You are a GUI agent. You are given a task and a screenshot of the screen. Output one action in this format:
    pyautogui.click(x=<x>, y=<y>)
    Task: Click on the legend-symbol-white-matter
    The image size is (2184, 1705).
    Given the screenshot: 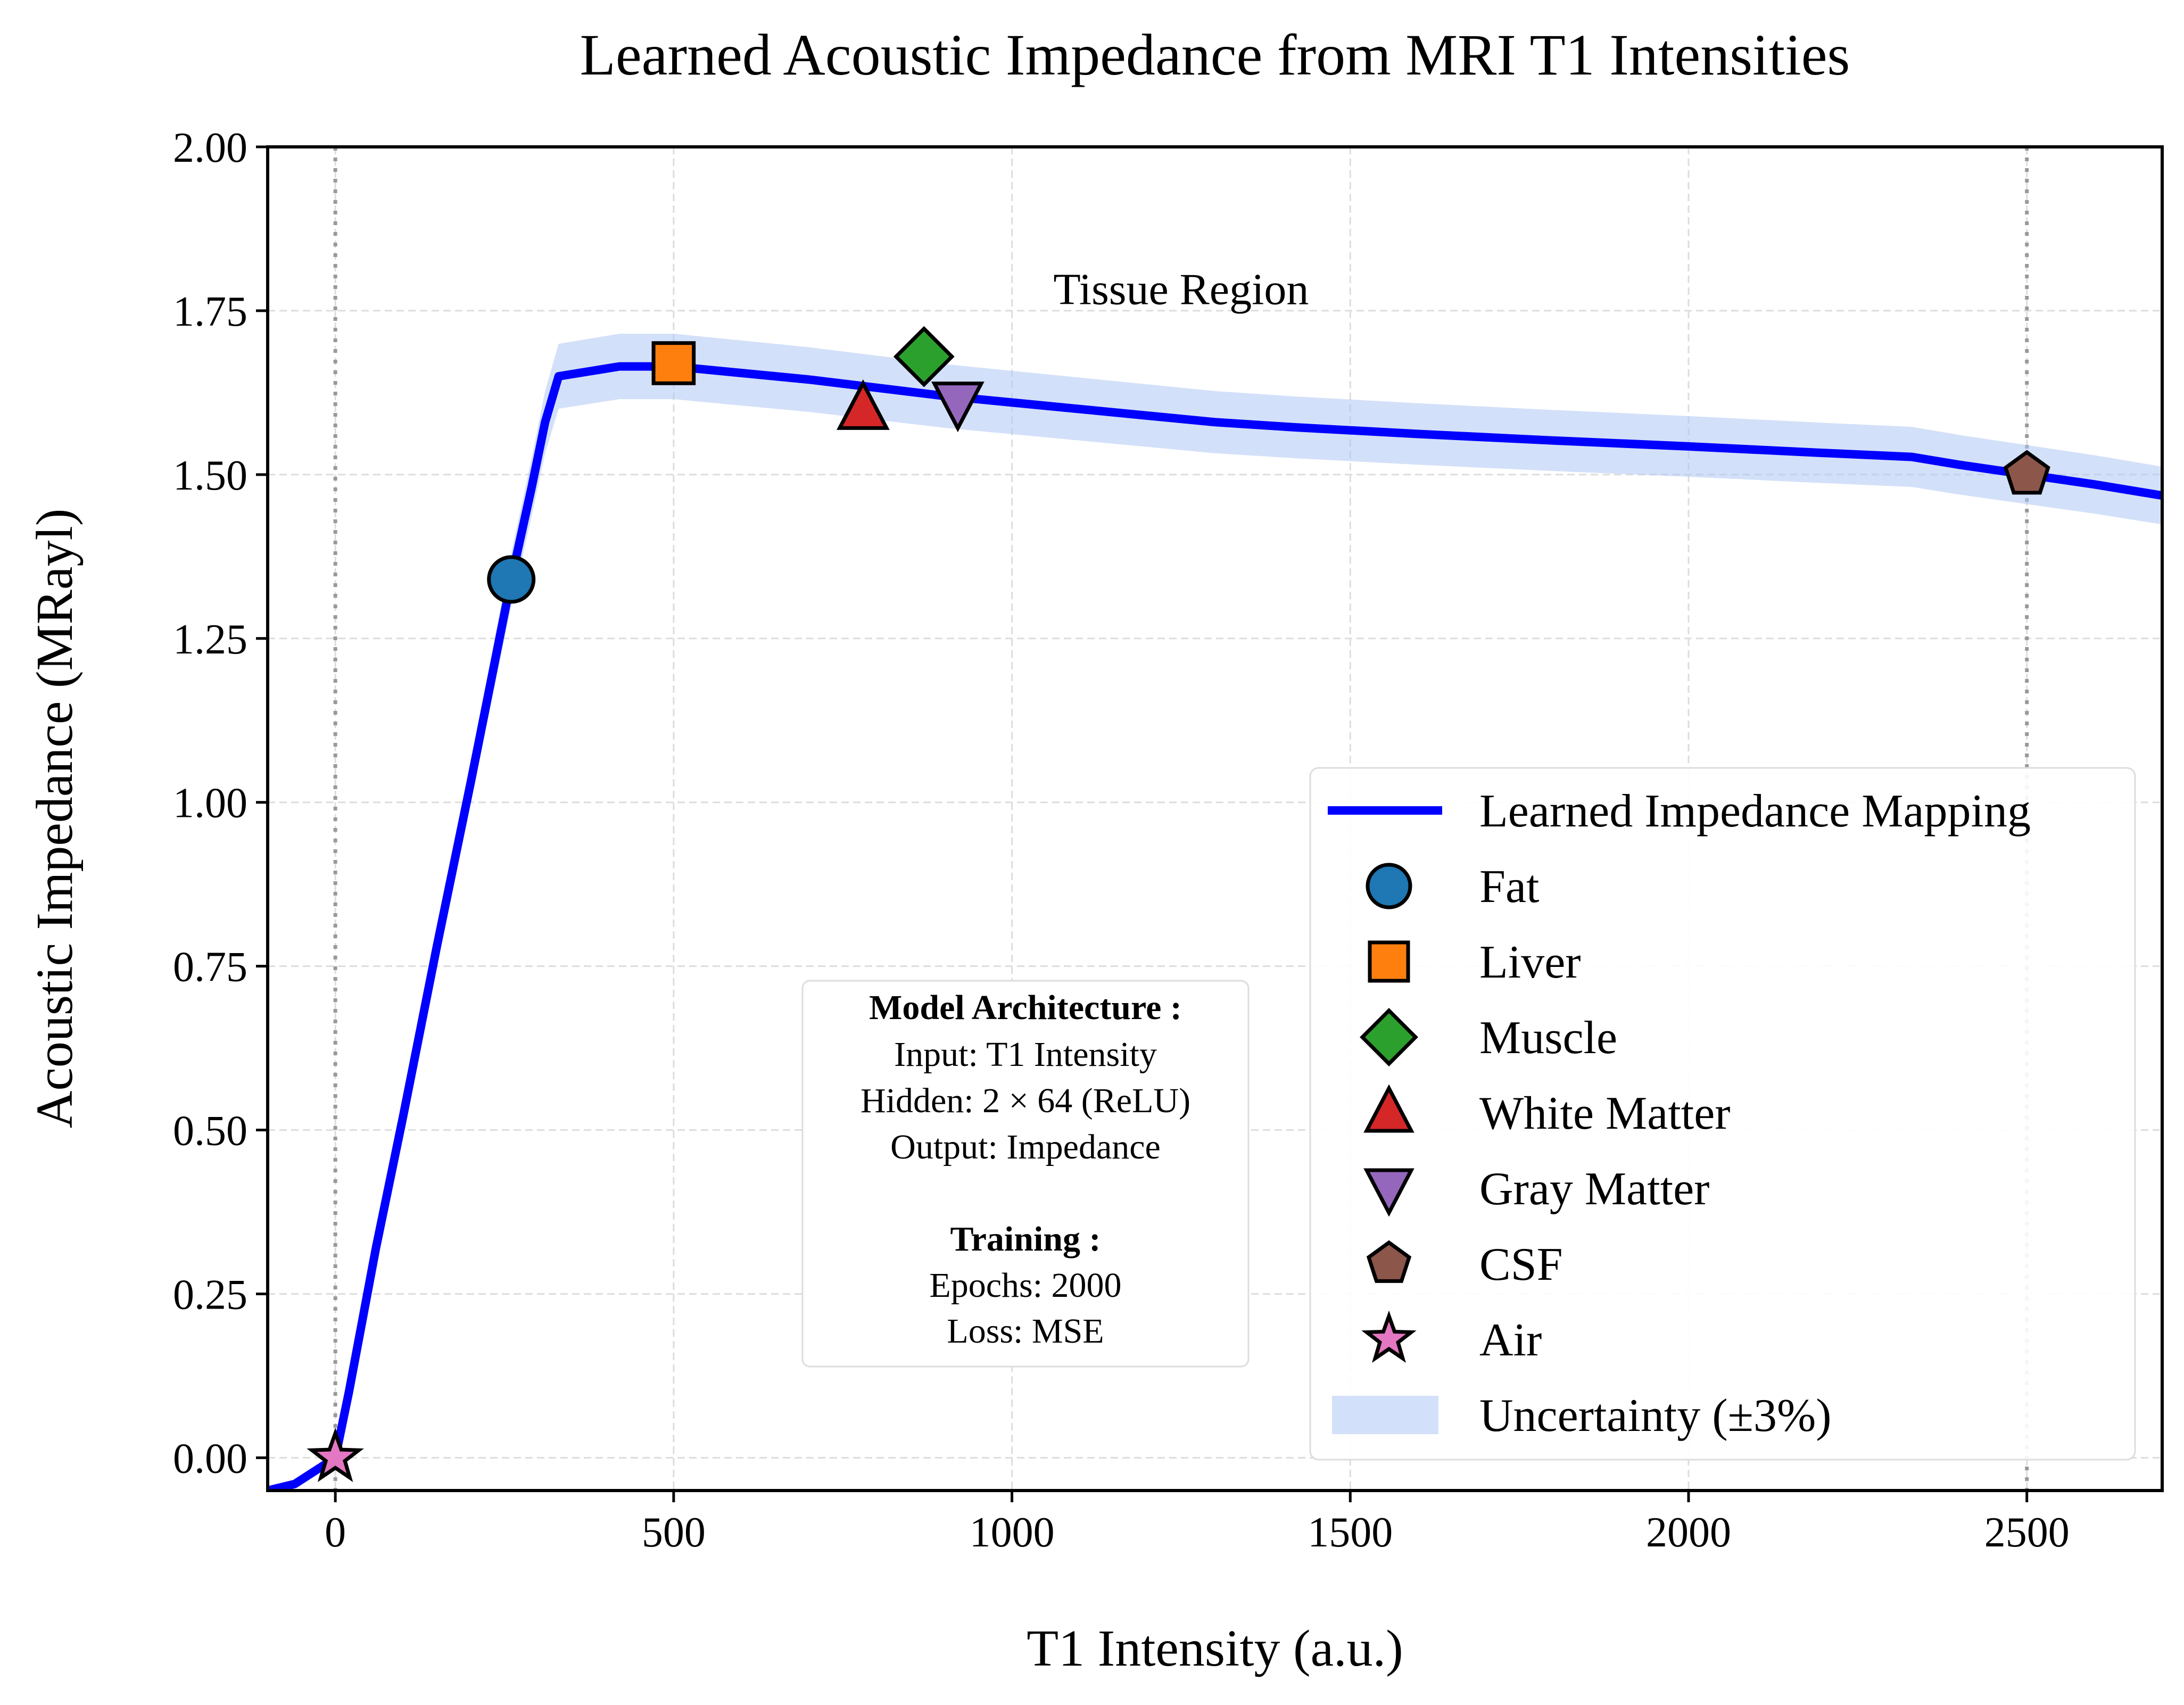 What is the action you would take?
    pyautogui.click(x=1388, y=1108)
    